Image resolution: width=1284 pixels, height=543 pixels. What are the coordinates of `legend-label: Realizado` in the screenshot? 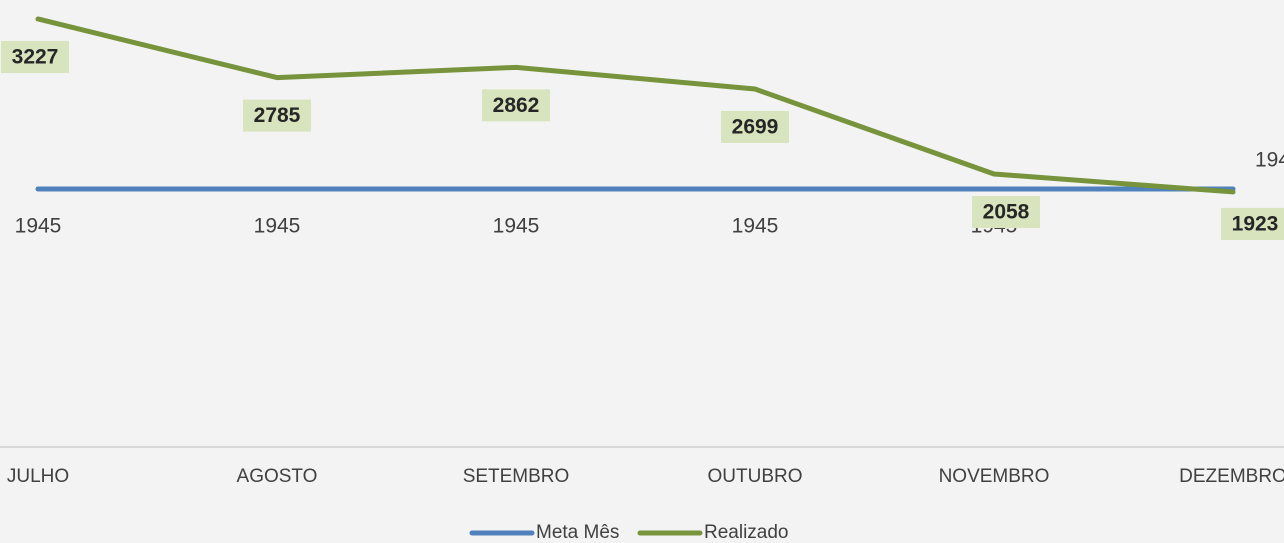 It's located at (746, 532).